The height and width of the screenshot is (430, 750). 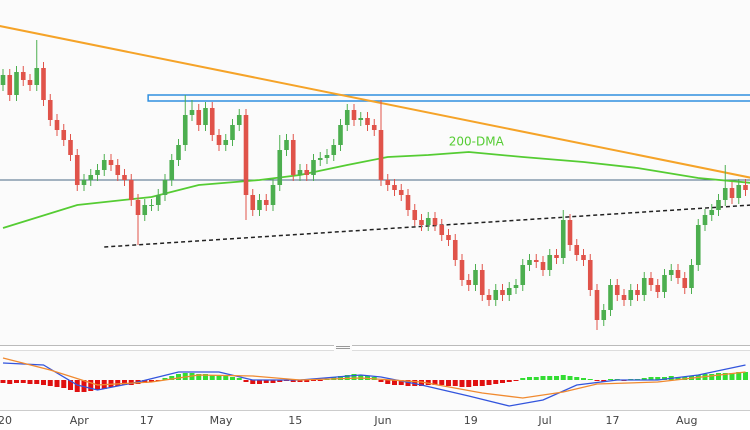 I want to click on macd-plot, so click(x=374, y=382).